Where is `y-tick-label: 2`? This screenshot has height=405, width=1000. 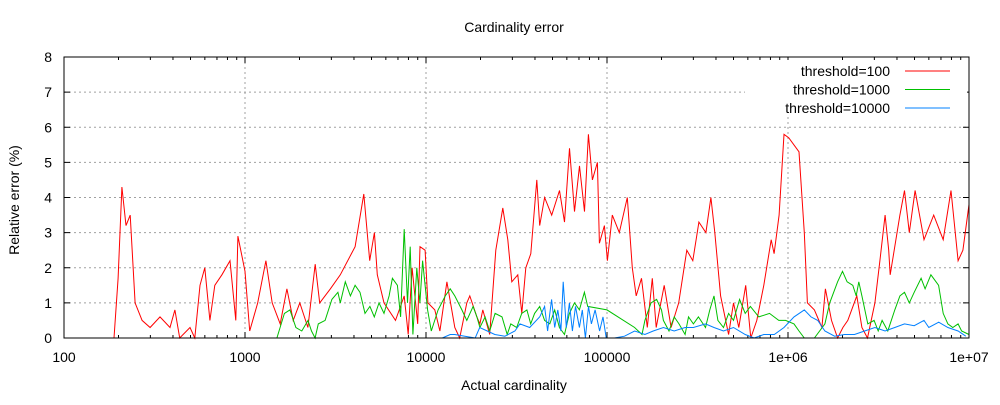
y-tick-label: 2 is located at coordinates (48, 268).